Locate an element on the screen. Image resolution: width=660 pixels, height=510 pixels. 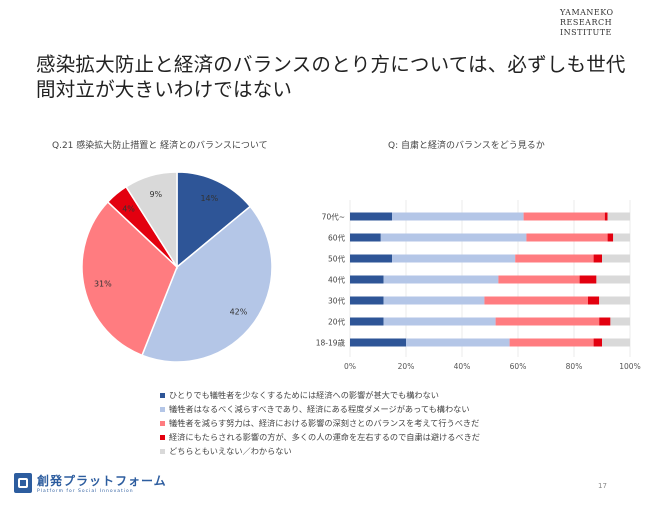
legend-label: ひとりでも犠牲者を少なくするためには経済への影響が甚大でも構わない is located at coordinates (304, 395).